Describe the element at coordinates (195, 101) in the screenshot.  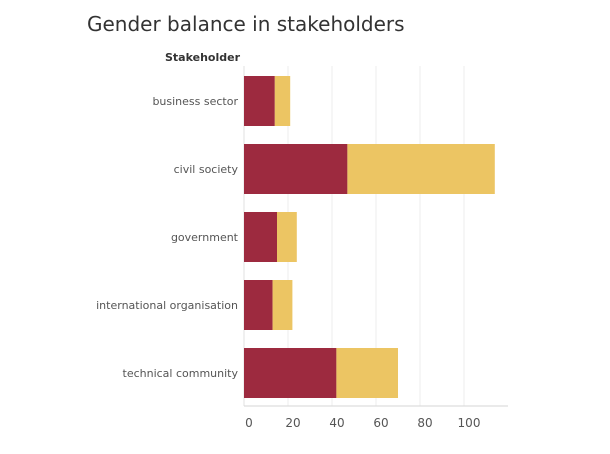
I see `category-label: business sector` at that location.